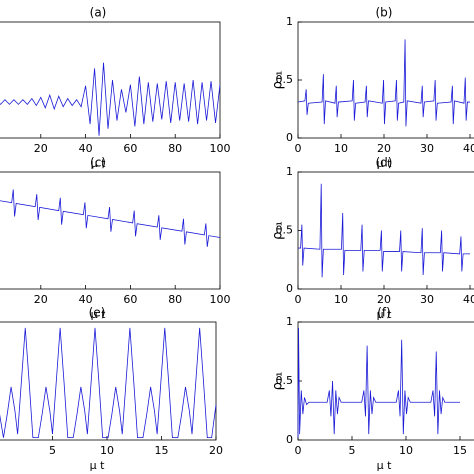  What do you see at coordinates (98, 13) in the screenshot?
I see `panel-title: (a)` at bounding box center [98, 13].